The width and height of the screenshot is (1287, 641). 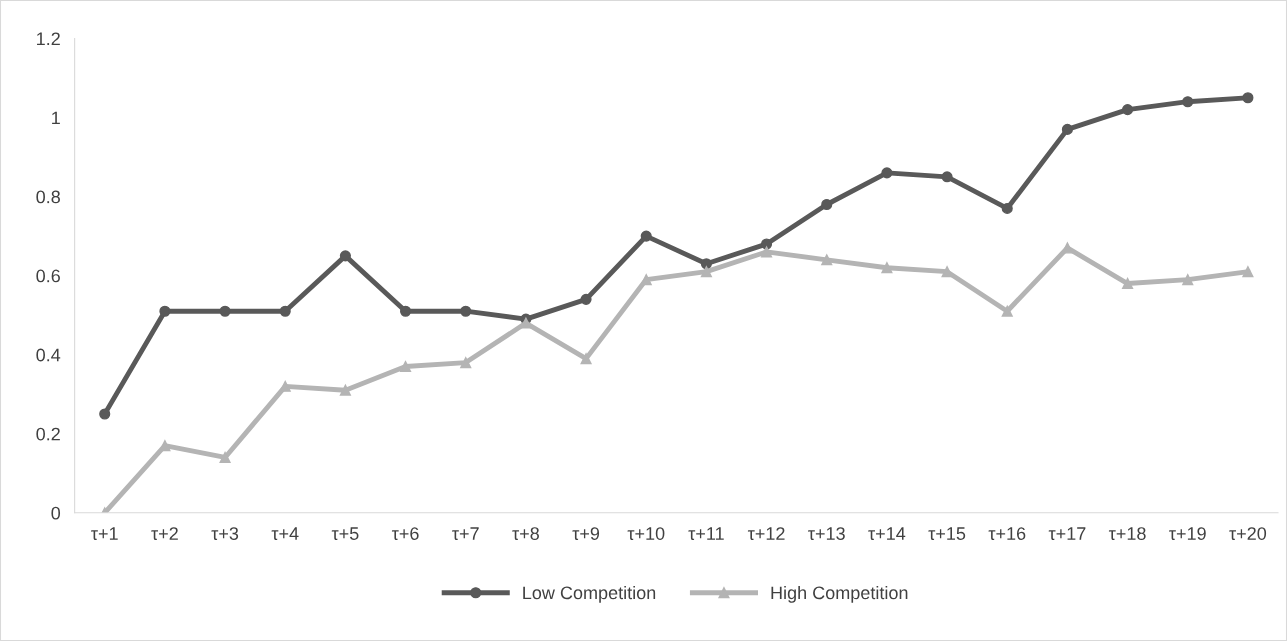 I want to click on y-tick-label: 0.8, so click(x=48, y=197).